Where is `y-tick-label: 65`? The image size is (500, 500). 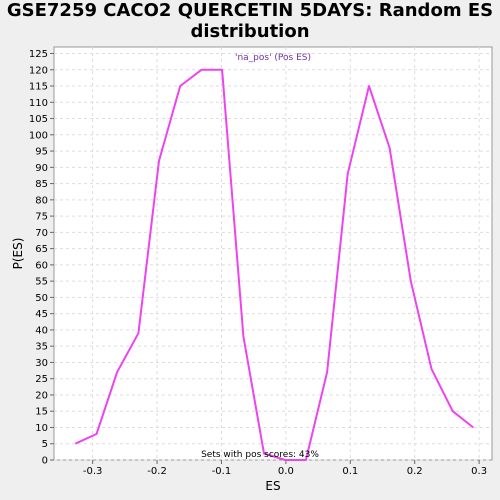
y-tick-label: 65 is located at coordinates (41, 249).